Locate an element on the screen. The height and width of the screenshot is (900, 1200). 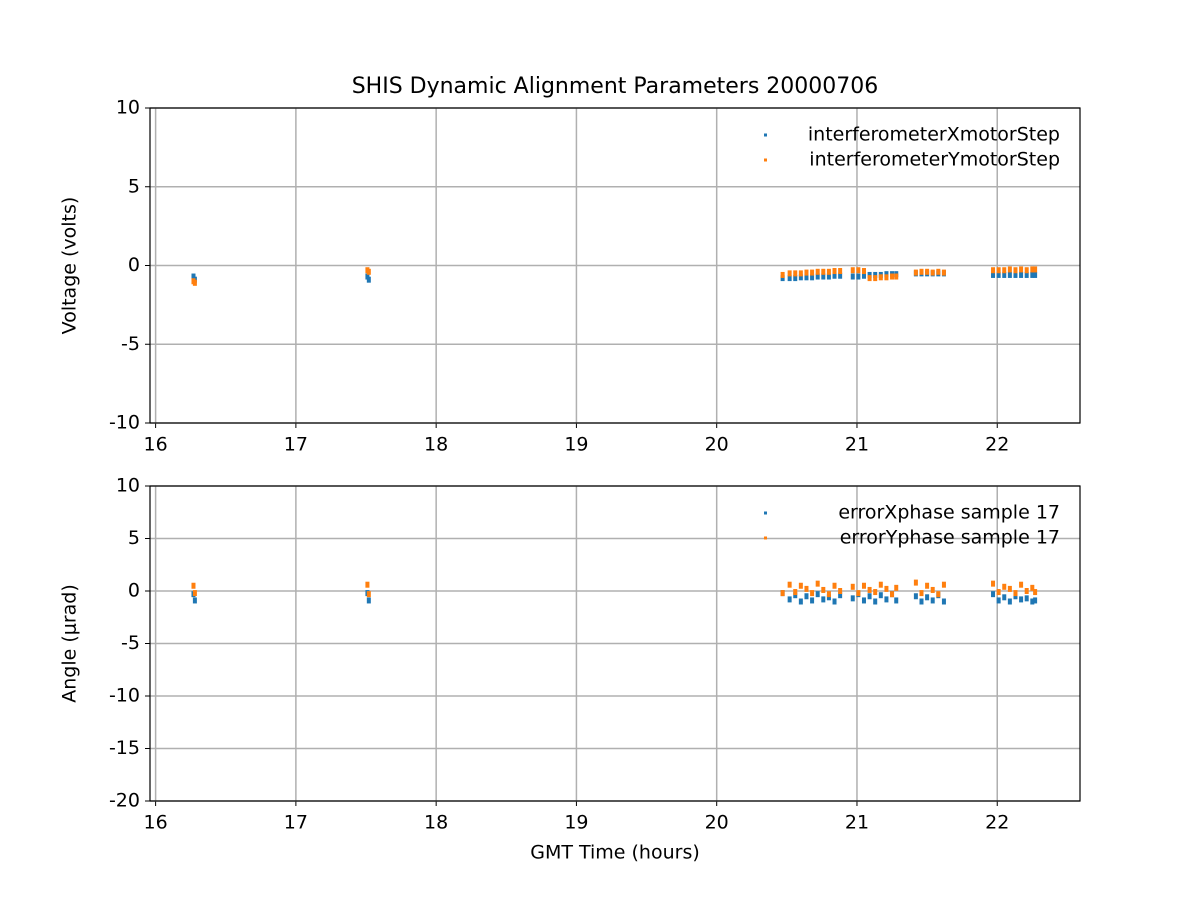
legend-label: errorXphase sample 17 is located at coordinates (949, 513).